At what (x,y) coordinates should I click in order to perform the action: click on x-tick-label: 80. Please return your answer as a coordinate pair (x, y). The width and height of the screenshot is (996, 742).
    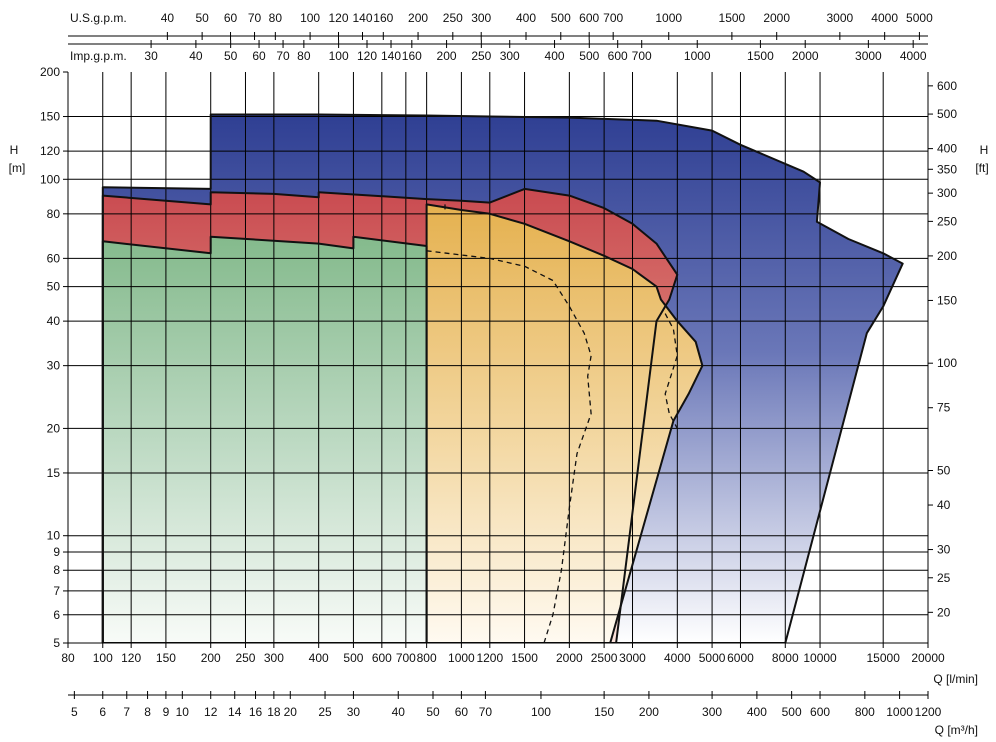
    Looking at the image, I should click on (68, 658).